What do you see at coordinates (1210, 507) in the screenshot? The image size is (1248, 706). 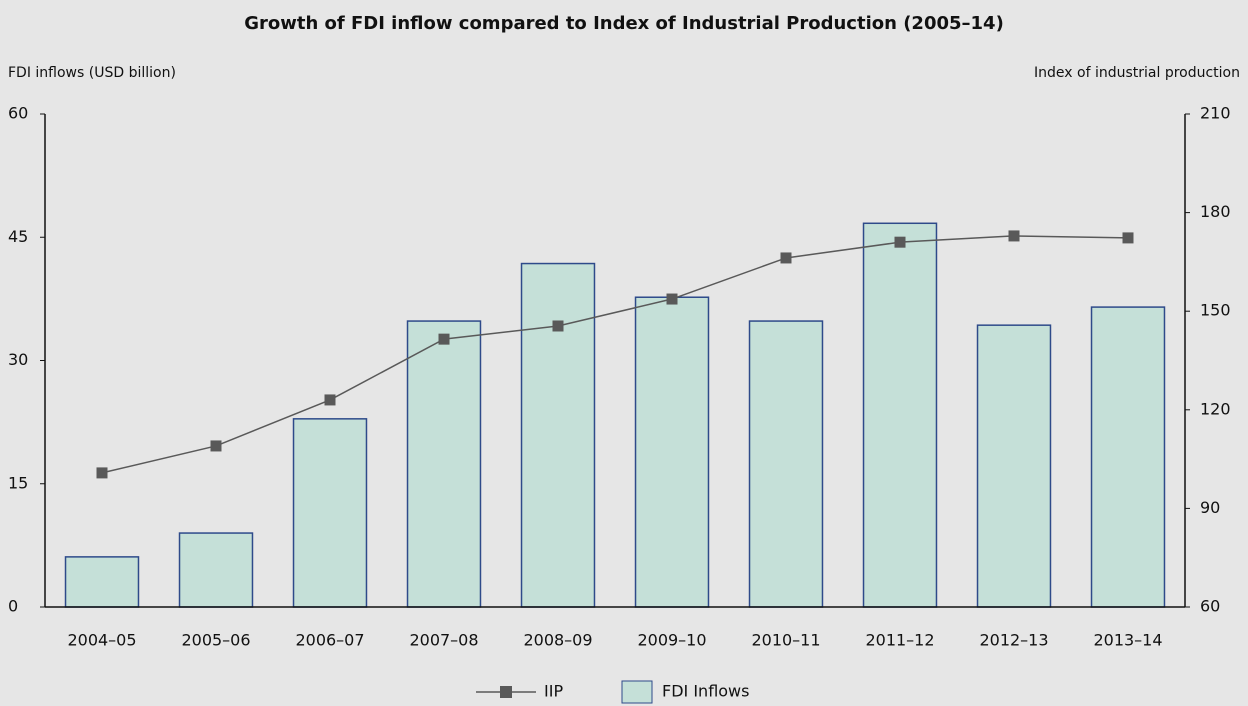 I see `y2-tick-label: 90` at bounding box center [1210, 507].